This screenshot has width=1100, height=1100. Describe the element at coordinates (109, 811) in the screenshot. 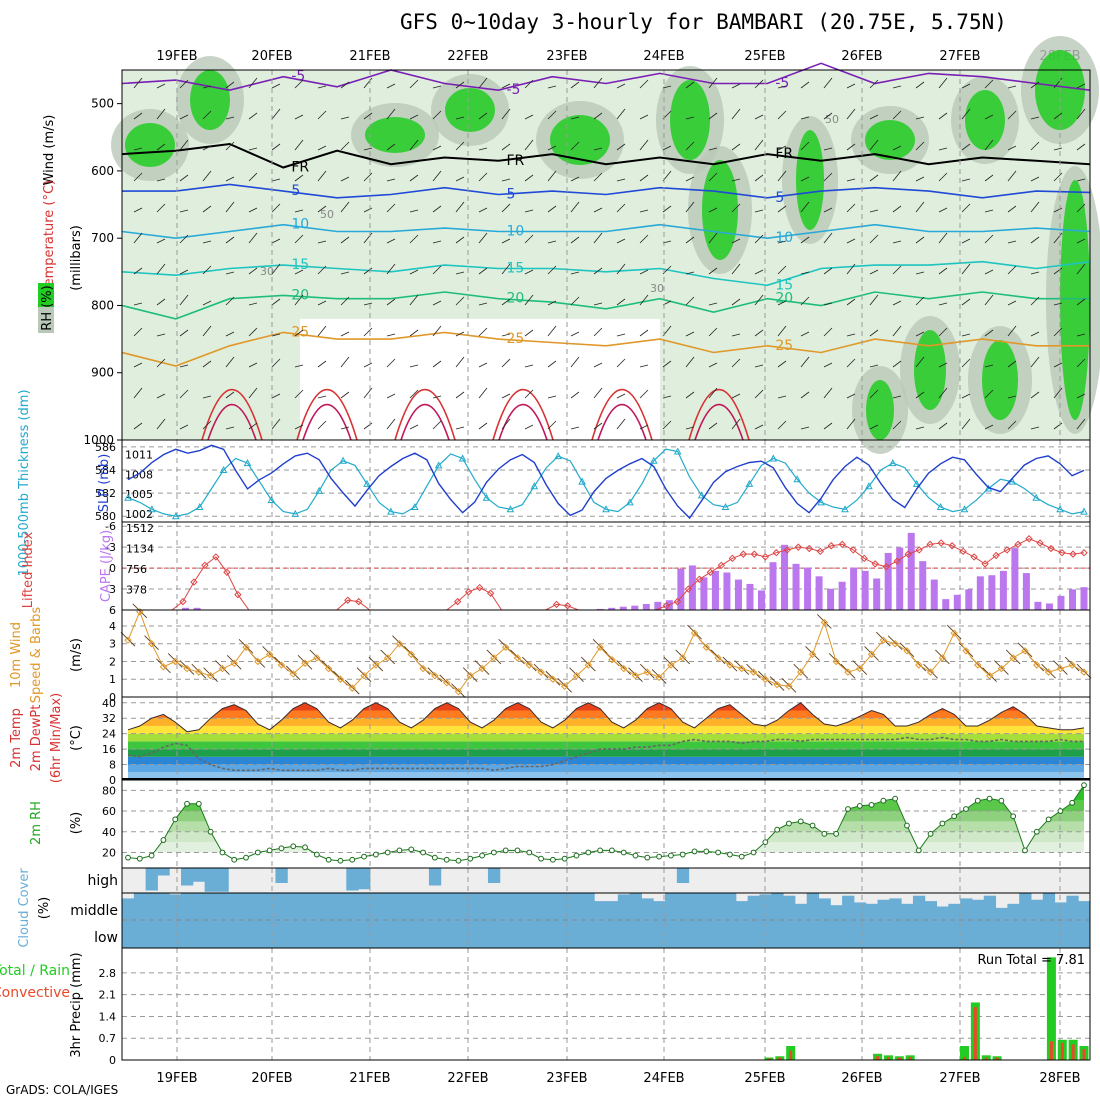

I see `rh-ytick-label: 60` at that location.